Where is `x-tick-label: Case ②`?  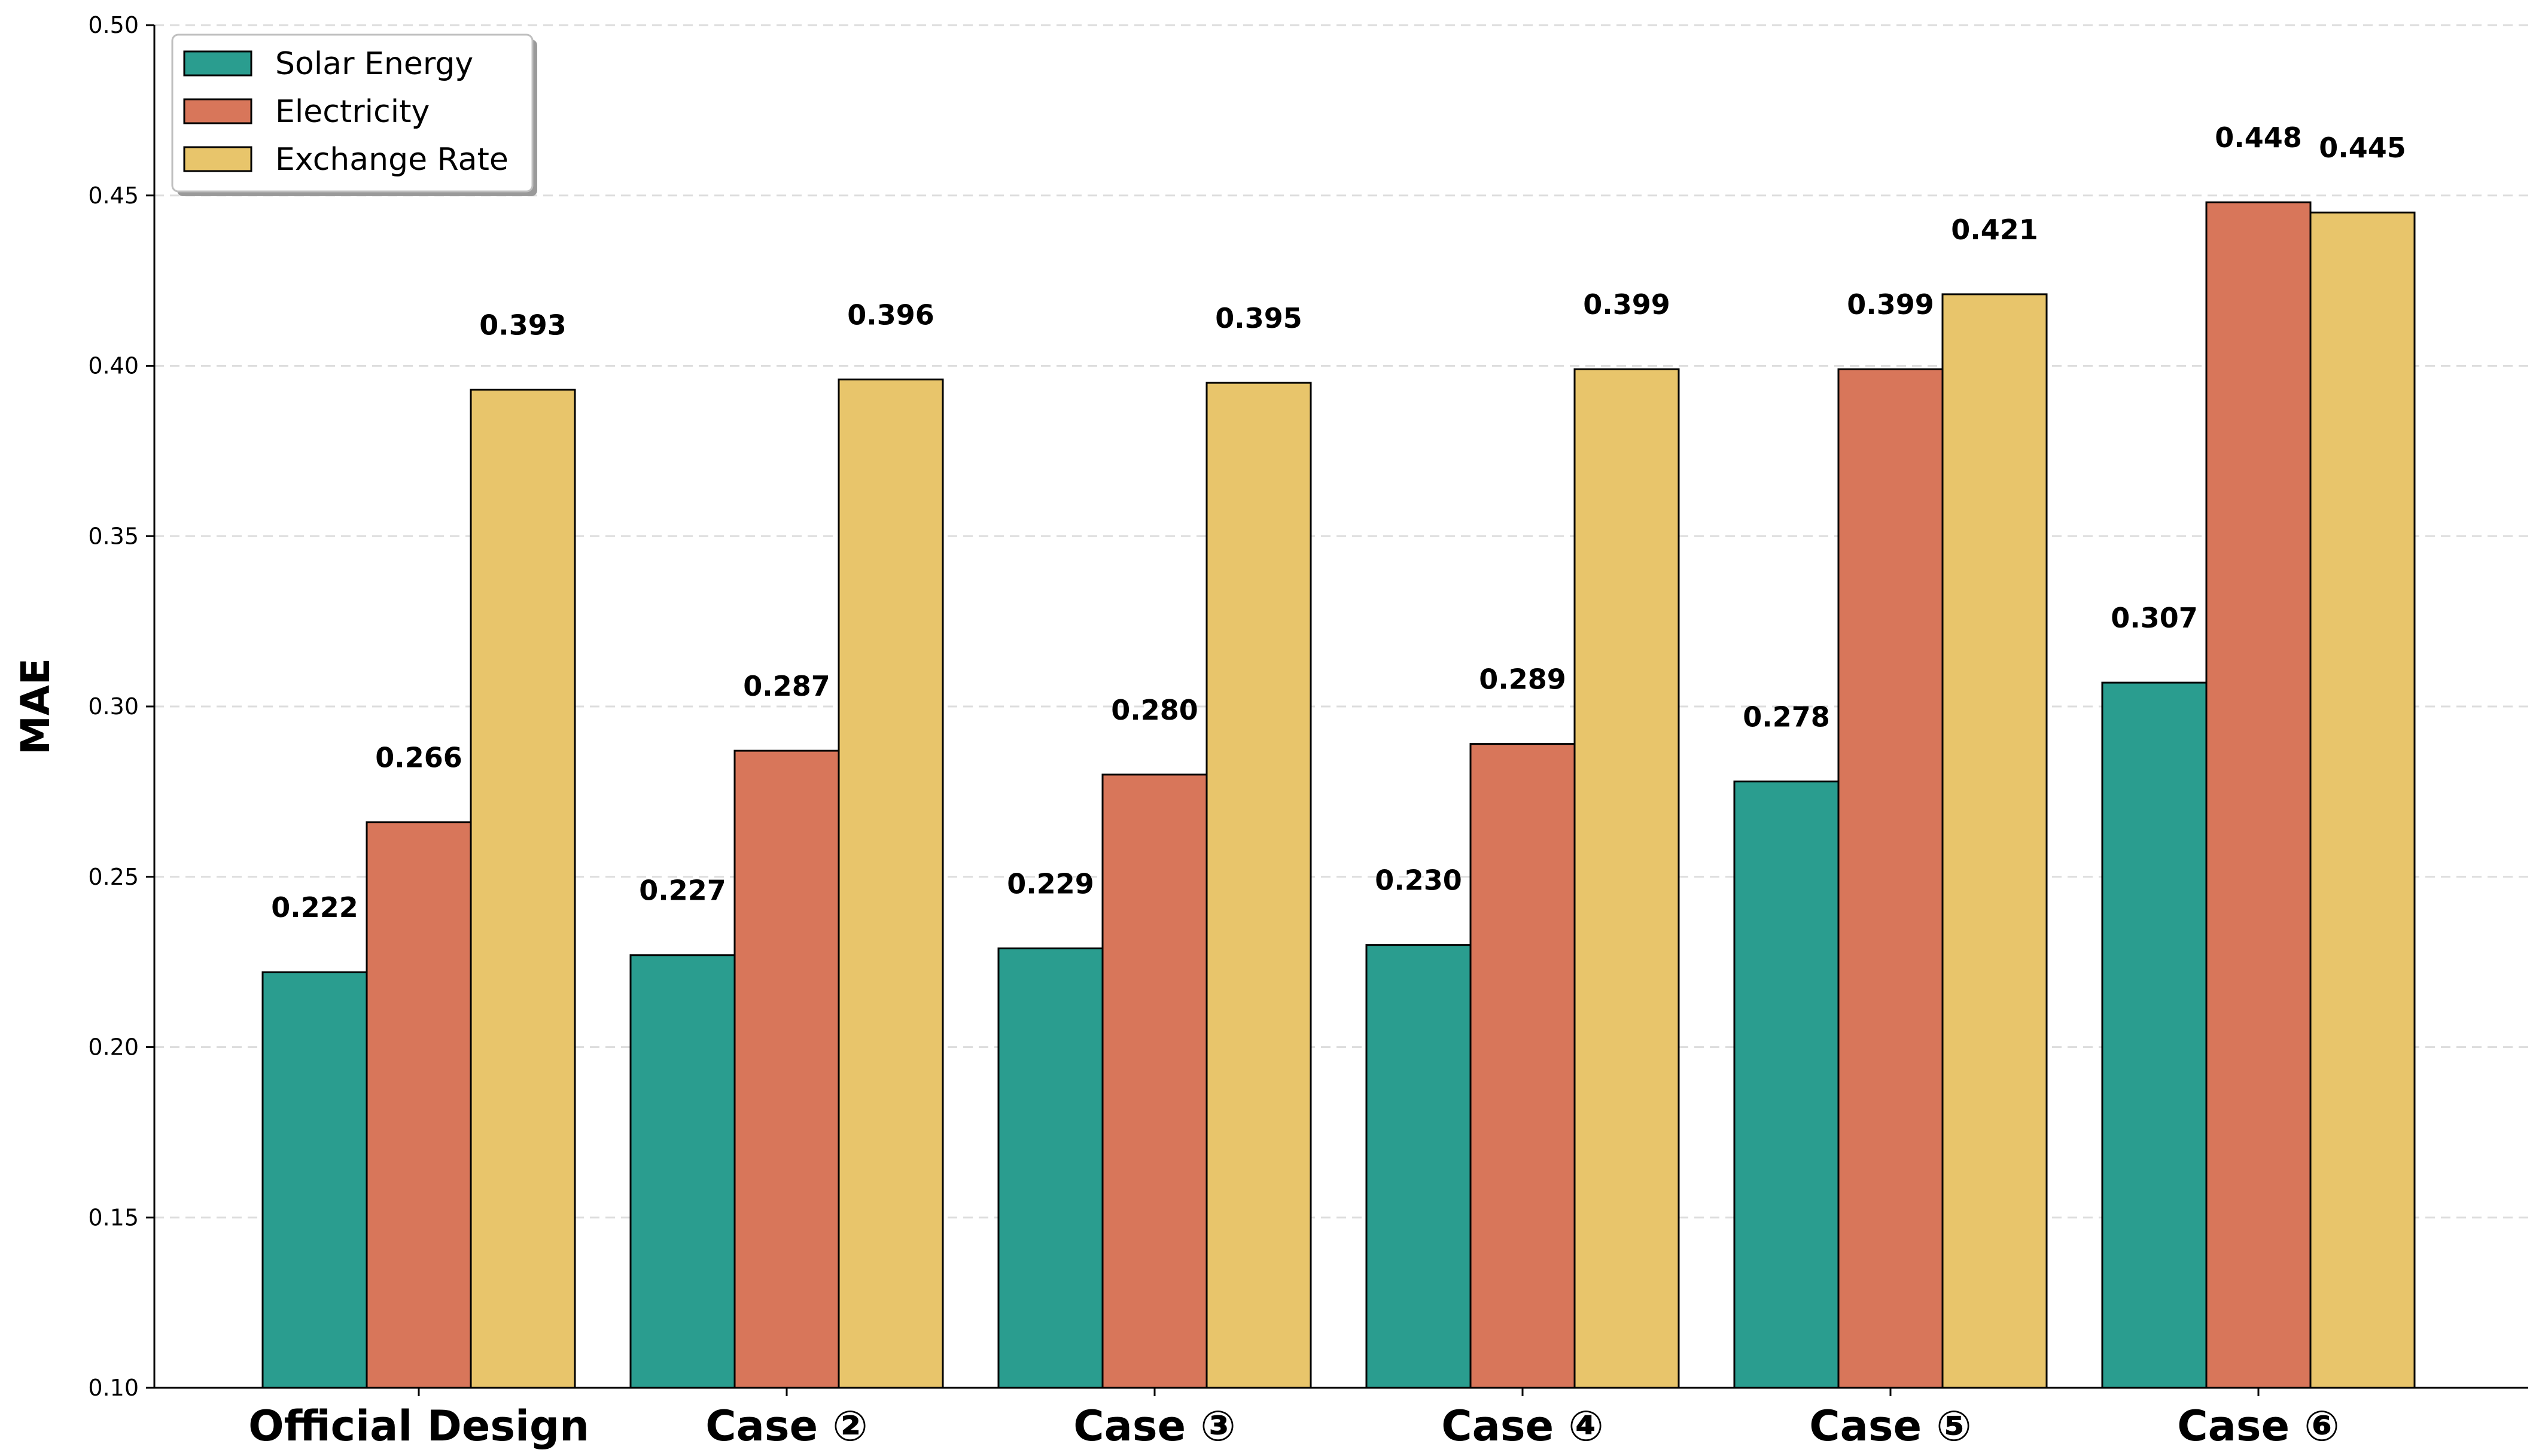 x-tick-label: Case ② is located at coordinates (786, 1426).